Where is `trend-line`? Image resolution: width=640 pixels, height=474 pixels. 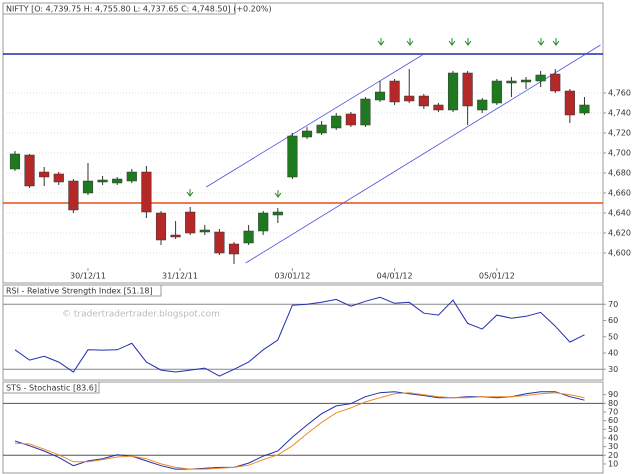
trend-line is located at coordinates (314, 121).